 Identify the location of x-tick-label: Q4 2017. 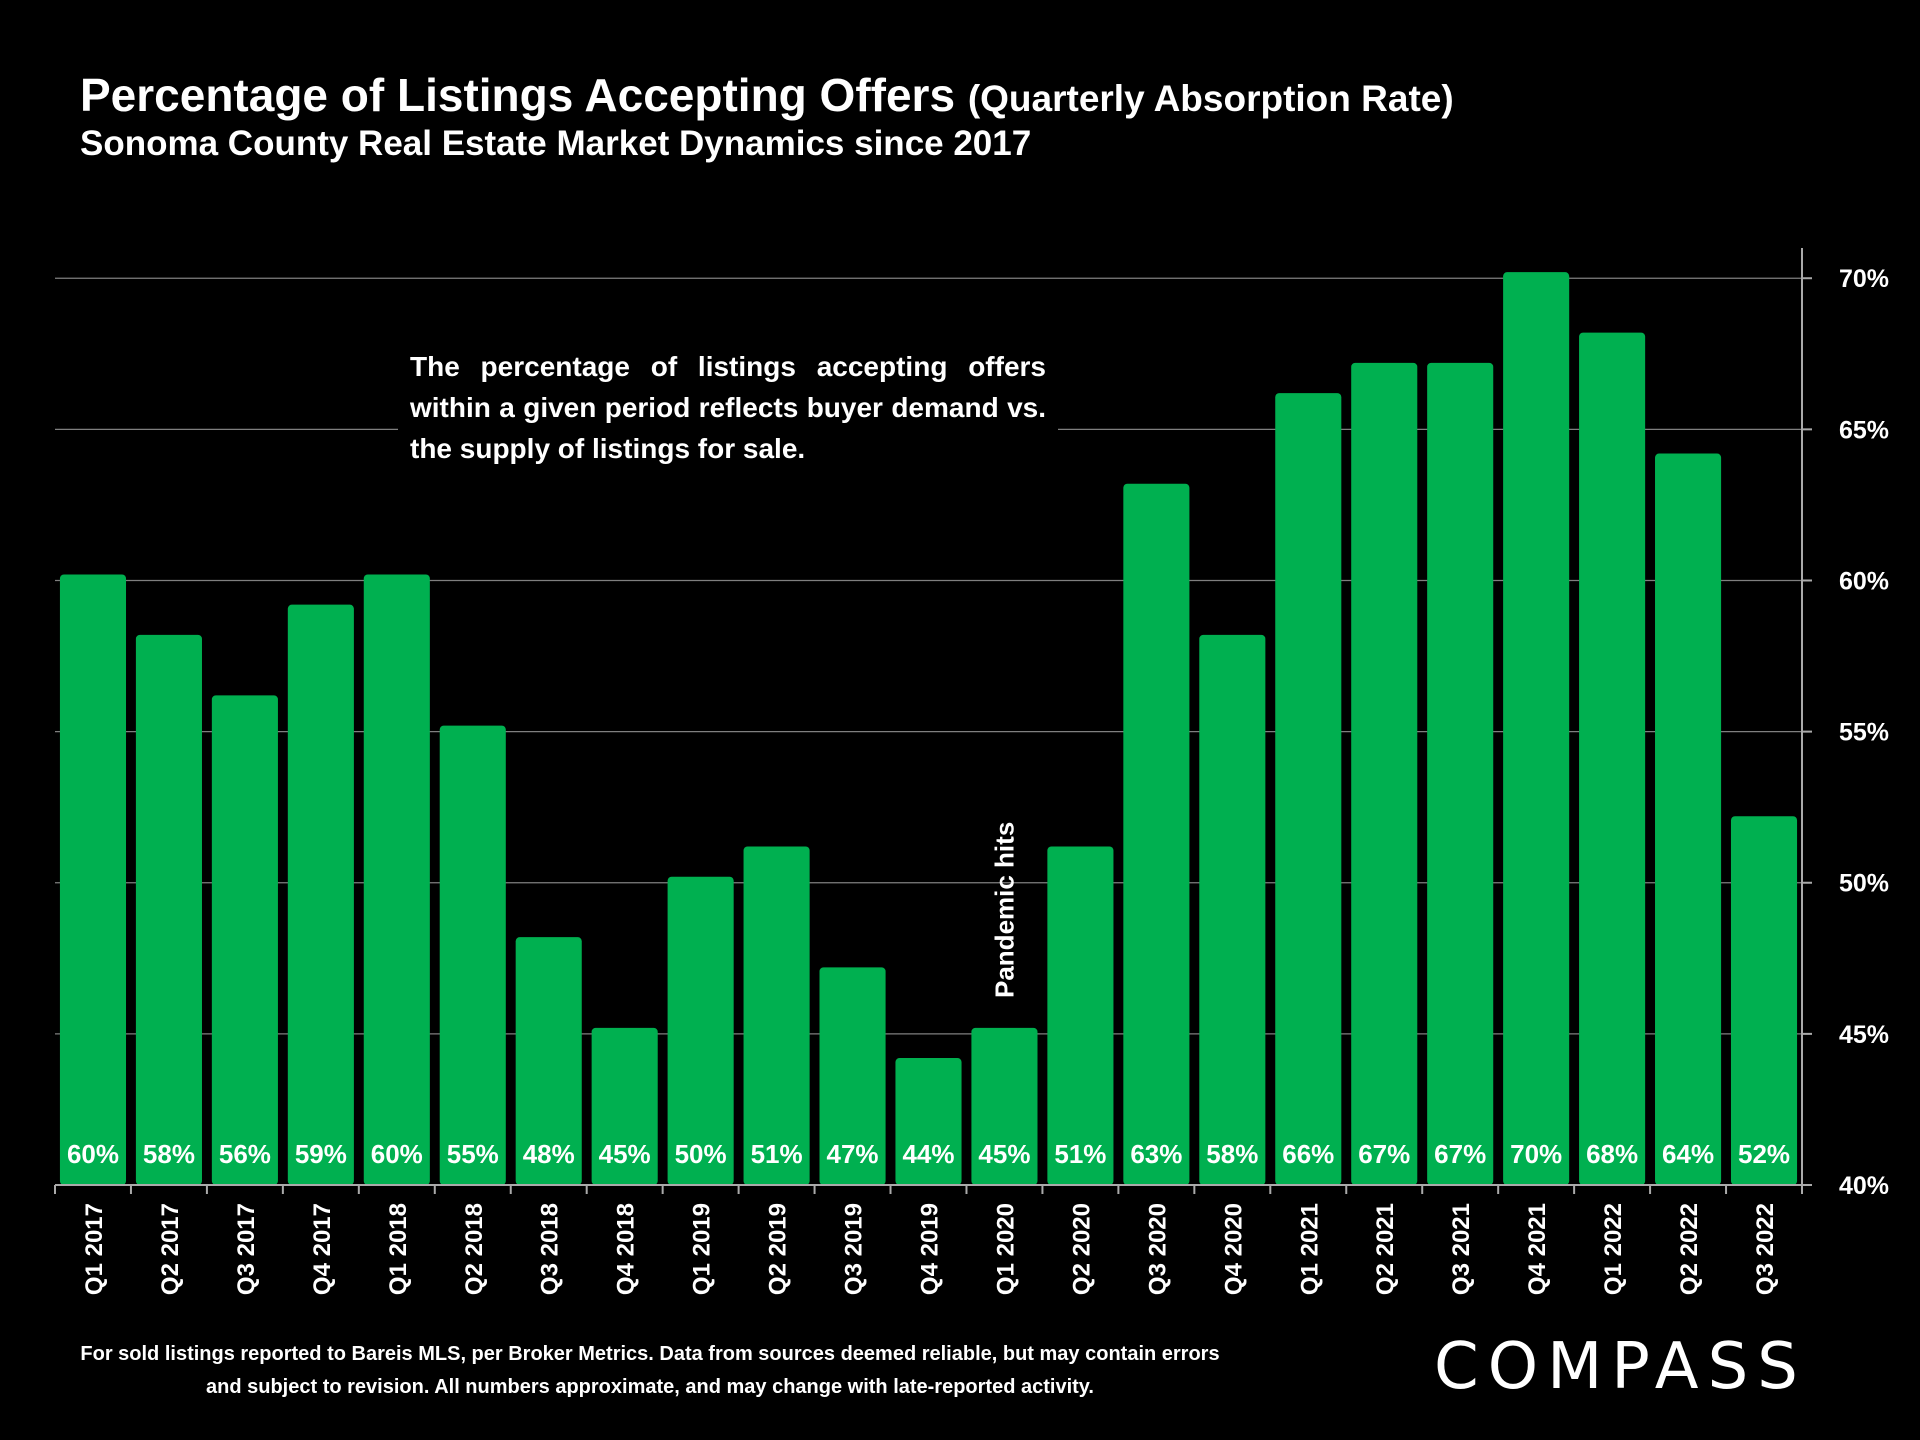
(322, 1249).